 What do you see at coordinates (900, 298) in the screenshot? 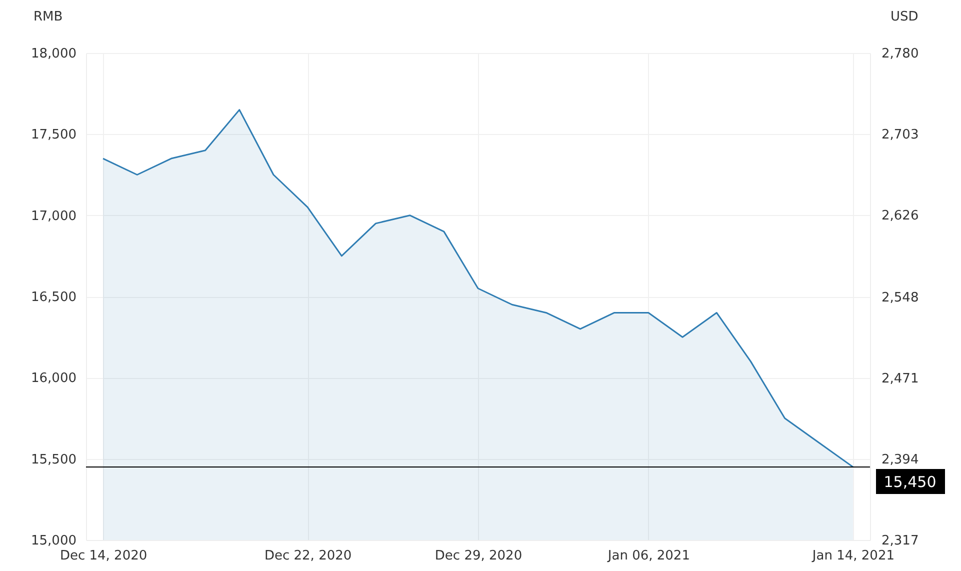
I see `y2-tick-label: 2,548` at bounding box center [900, 298].